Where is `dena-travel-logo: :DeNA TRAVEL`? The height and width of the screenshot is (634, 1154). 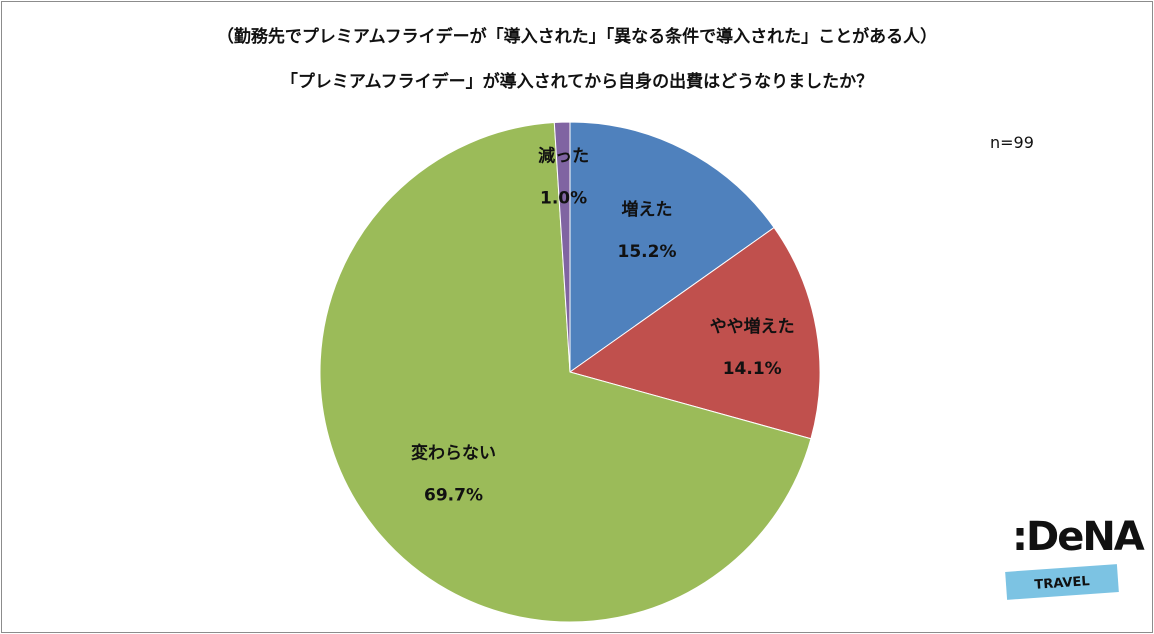 dena-travel-logo: :DeNA TRAVEL is located at coordinates (1074, 559).